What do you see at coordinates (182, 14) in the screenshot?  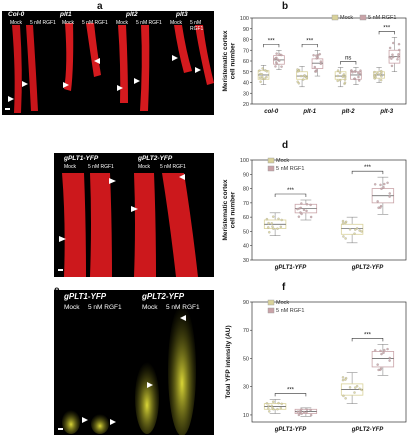 I see `genotype-label-plt3: plt3` at bounding box center [182, 14].